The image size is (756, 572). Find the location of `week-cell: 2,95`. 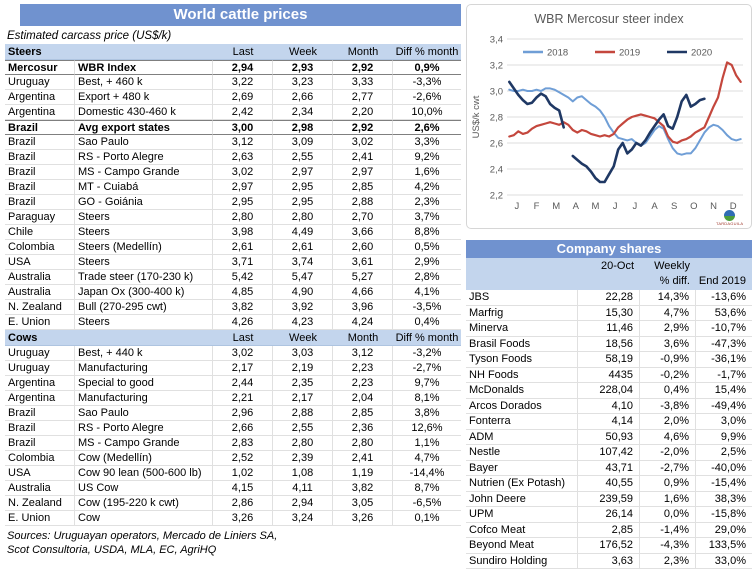

week-cell: 2,95 is located at coordinates (303, 202).